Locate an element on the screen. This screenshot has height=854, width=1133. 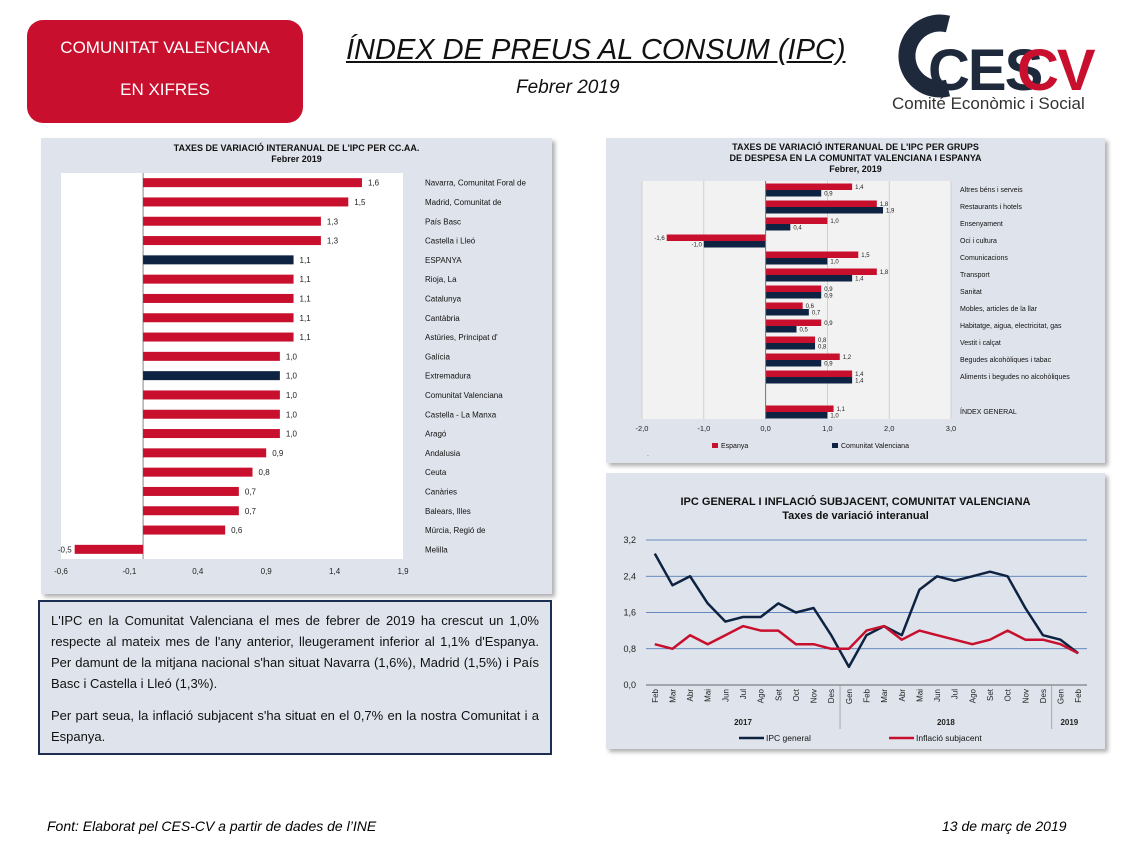
logo-c-arc is located at coordinates (924, 56).